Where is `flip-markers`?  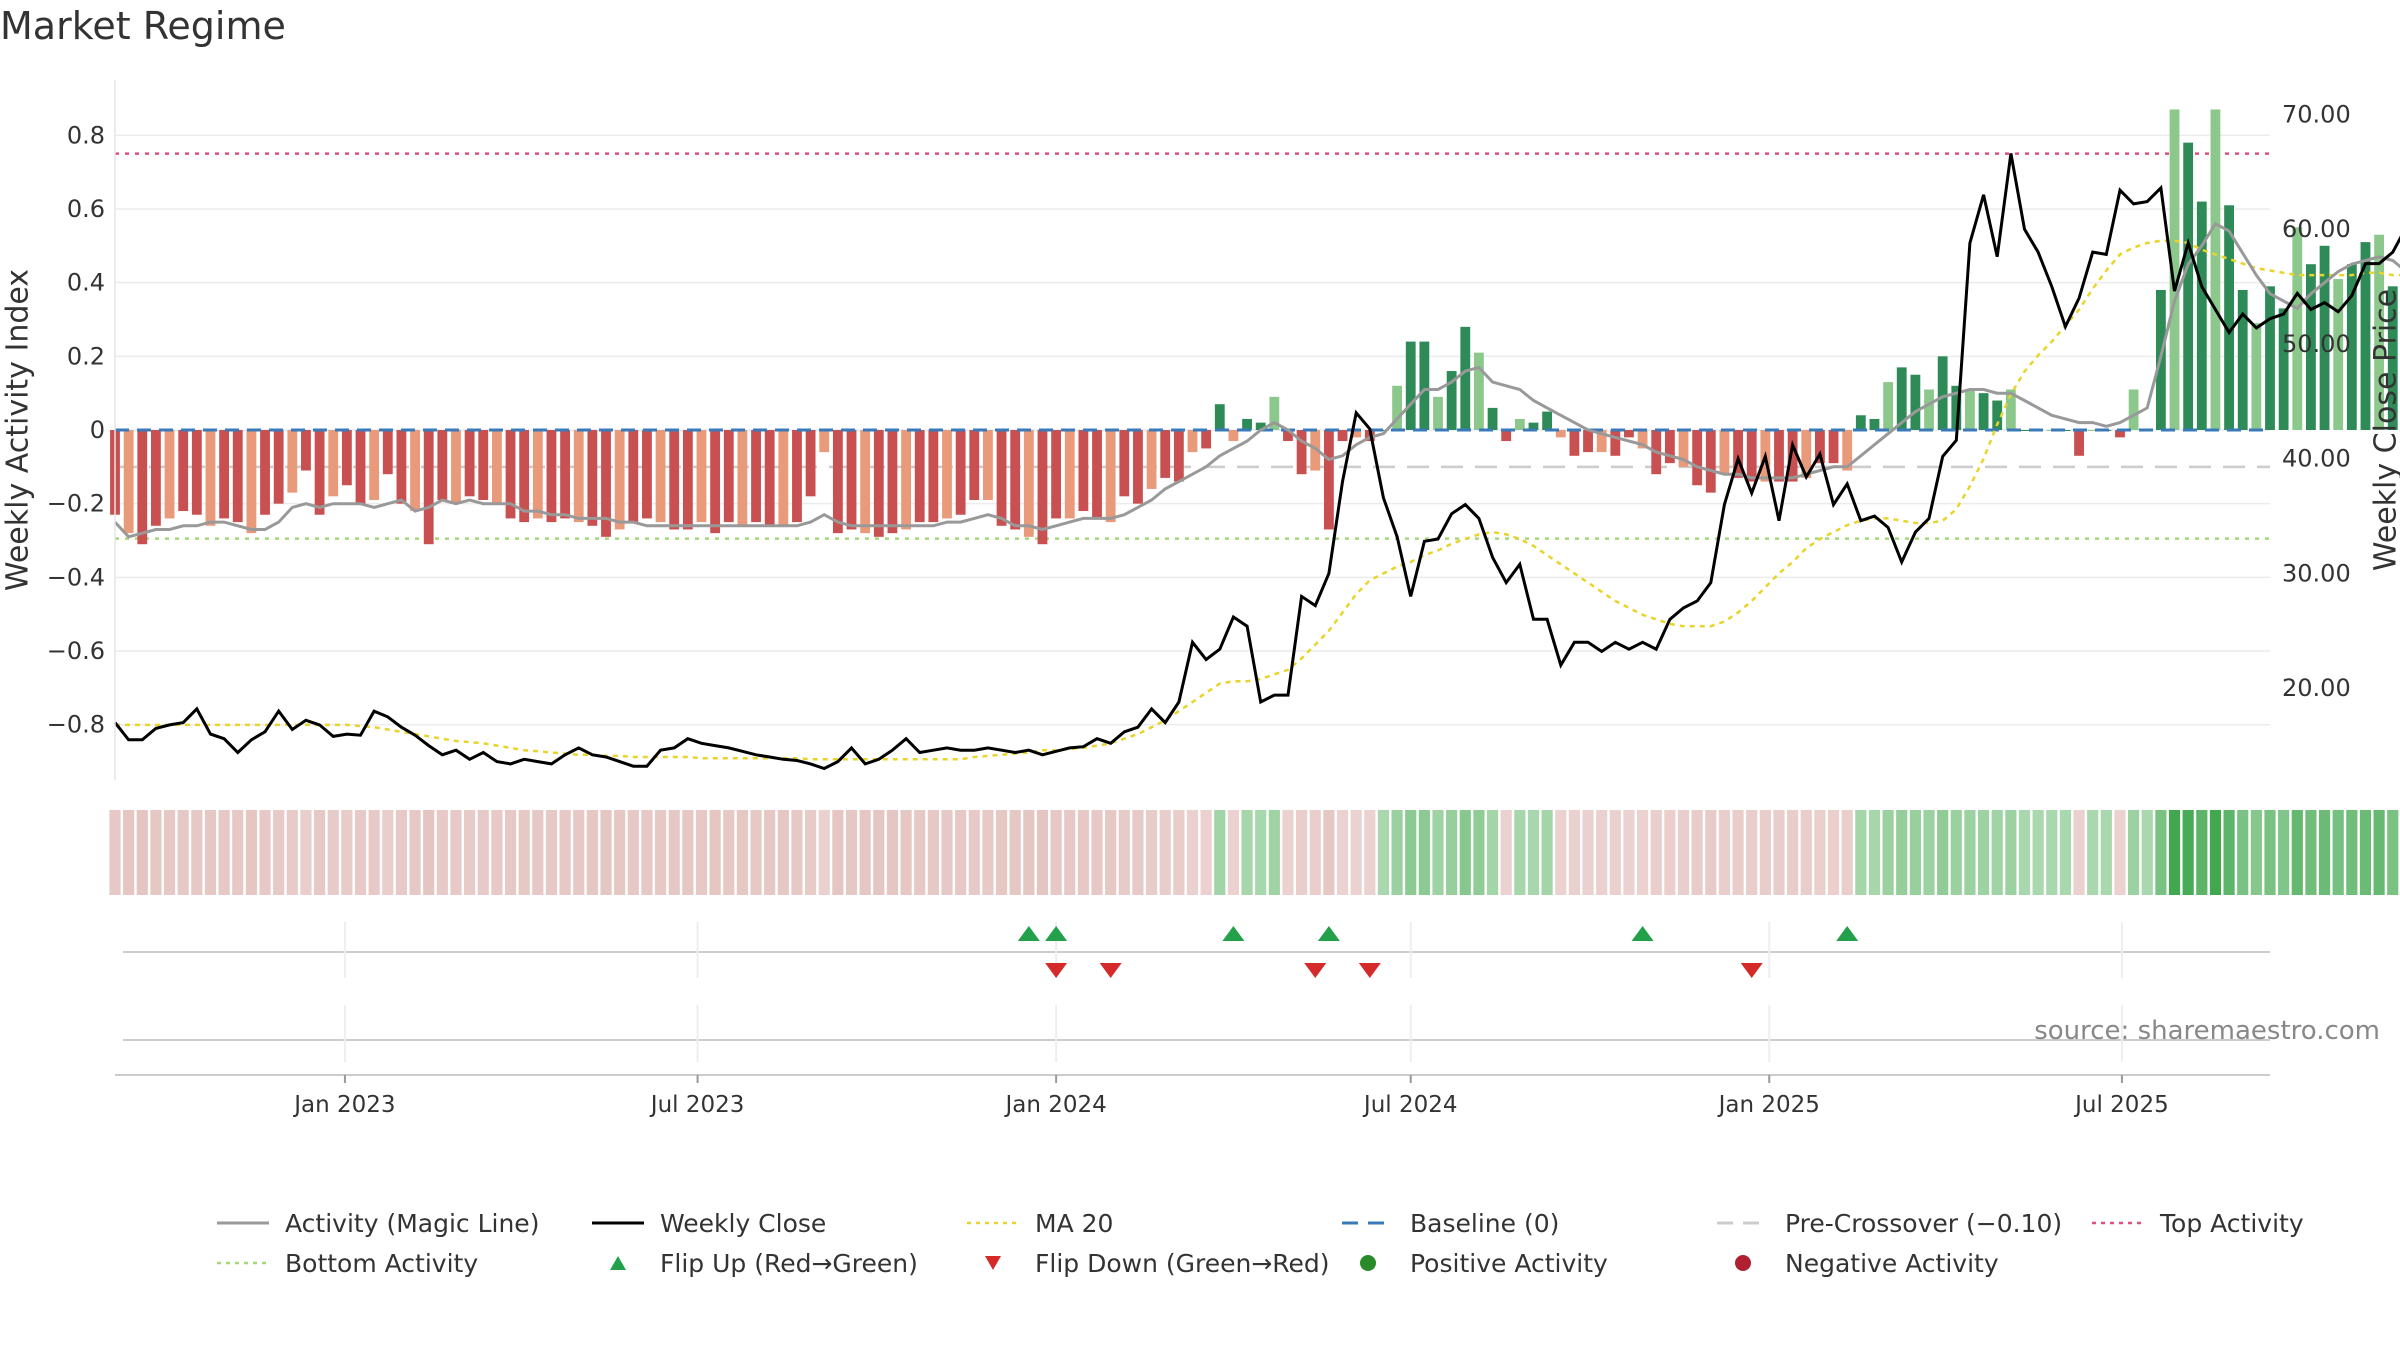
flip-markers is located at coordinates (1196, 992).